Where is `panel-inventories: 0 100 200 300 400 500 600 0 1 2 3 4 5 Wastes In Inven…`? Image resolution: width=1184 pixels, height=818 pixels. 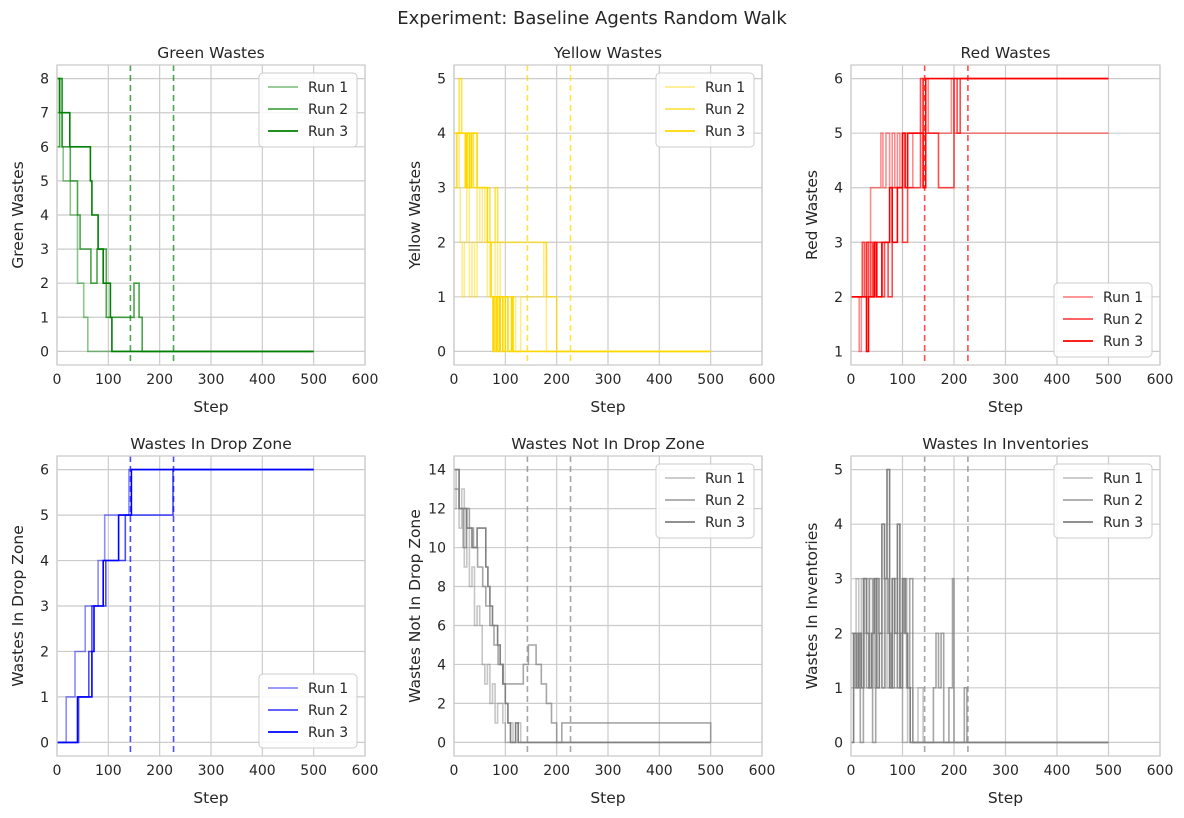 panel-inventories: 0 100 200 300 400 500 600 0 1 2 3 4 5 Wastes In Inven… is located at coordinates (988, 621).